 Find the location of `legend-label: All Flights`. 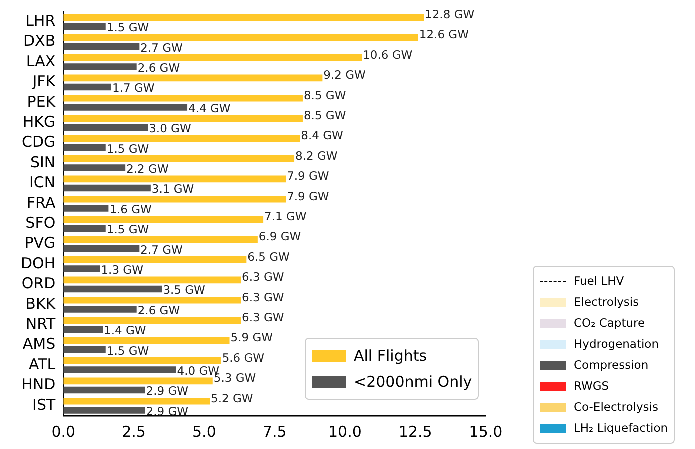

legend-label: All Flights is located at coordinates (391, 356).